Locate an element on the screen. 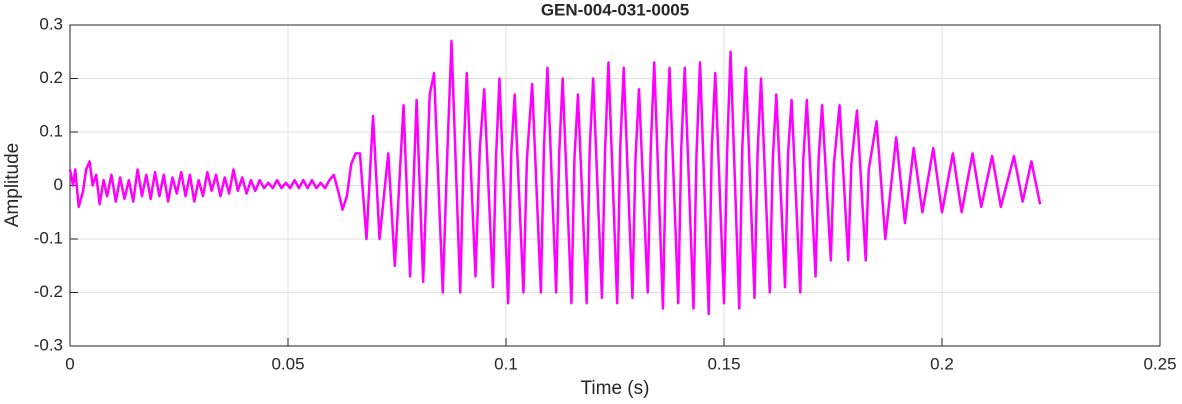  y-tick-label: -0.1 is located at coordinates (48, 237).